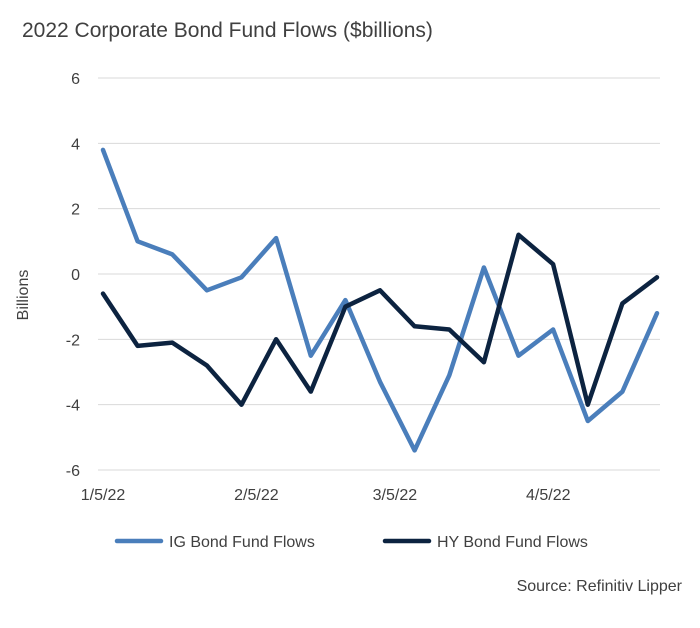  I want to click on x-tick-label: 2/5/22, so click(256, 495).